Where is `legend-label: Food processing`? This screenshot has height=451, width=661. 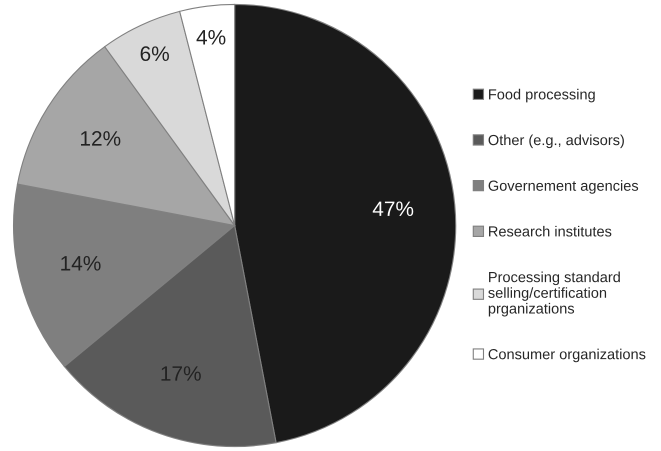 legend-label: Food processing is located at coordinates (542, 95).